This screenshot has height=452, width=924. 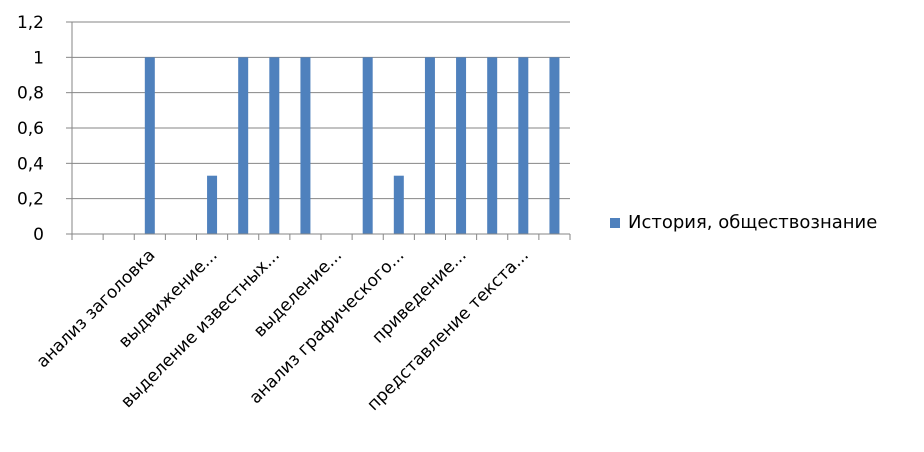 What do you see at coordinates (30, 200) in the screenshot?
I see `y-tick-label: 0,2` at bounding box center [30, 200].